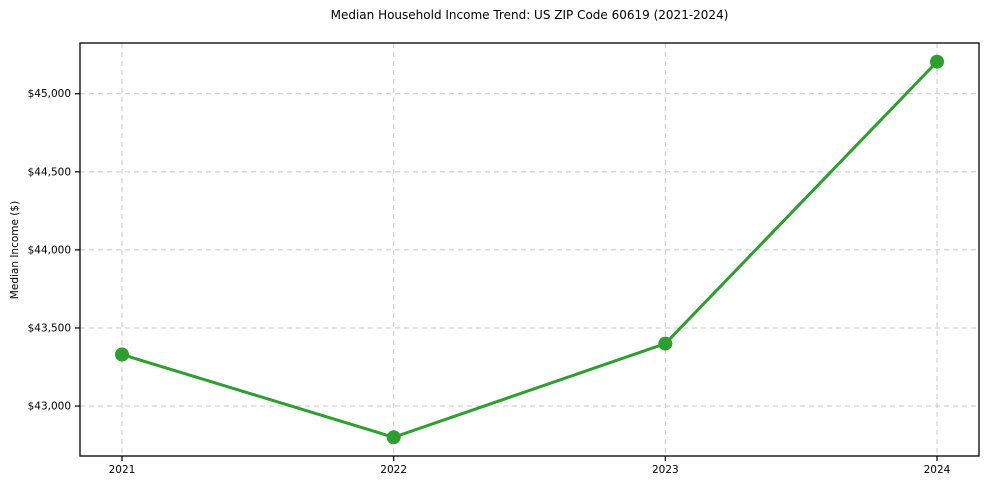 This screenshot has width=989, height=490. Describe the element at coordinates (49, 94) in the screenshot. I see `y-tick-label: $45,000` at that location.